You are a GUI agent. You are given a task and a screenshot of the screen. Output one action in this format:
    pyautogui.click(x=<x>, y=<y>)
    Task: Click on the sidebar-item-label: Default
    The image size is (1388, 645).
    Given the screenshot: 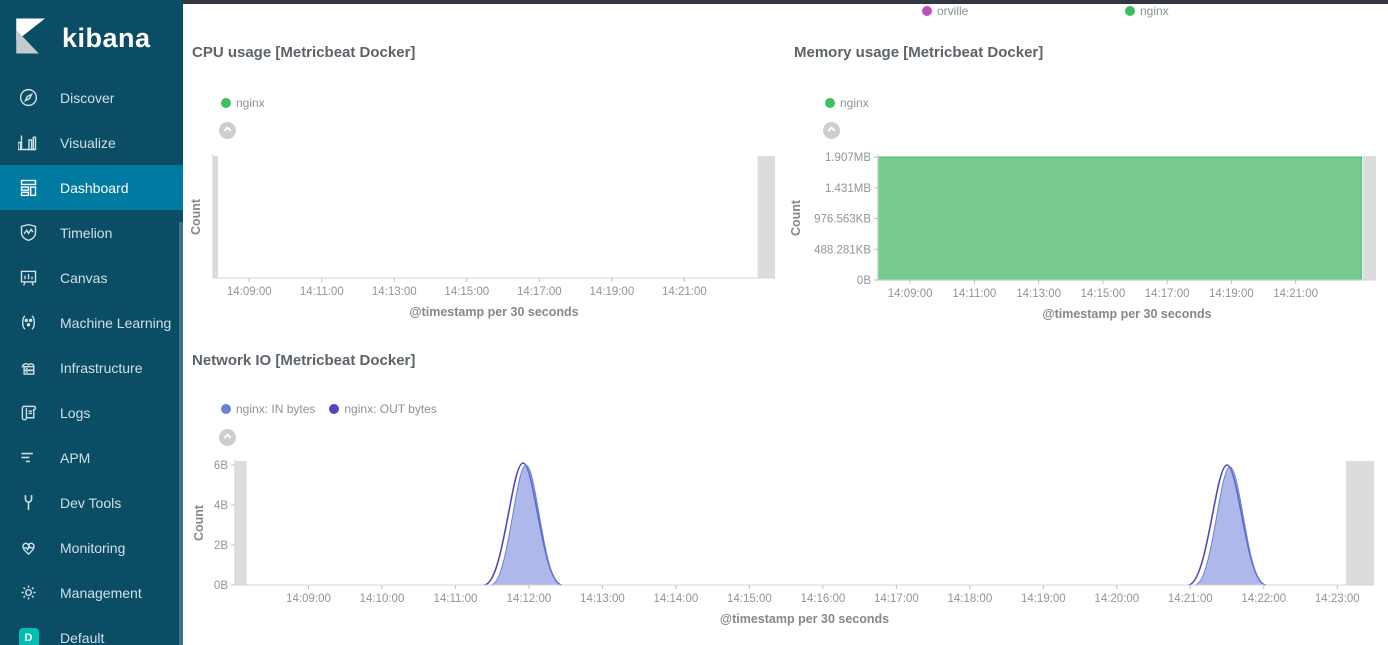 What is the action you would take?
    pyautogui.click(x=82, y=637)
    